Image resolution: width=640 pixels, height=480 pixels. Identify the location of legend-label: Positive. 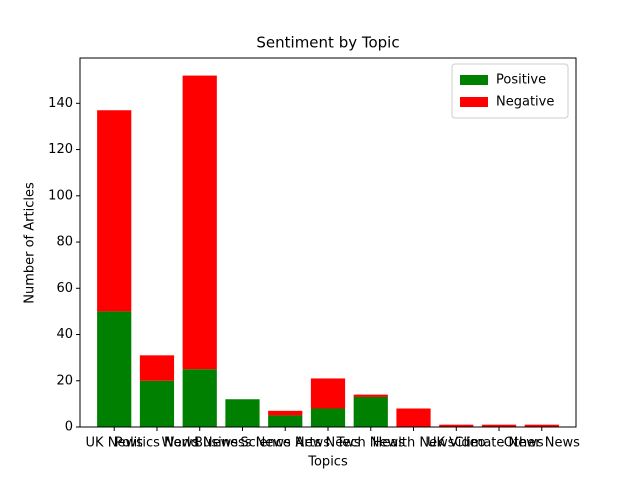
(521, 80).